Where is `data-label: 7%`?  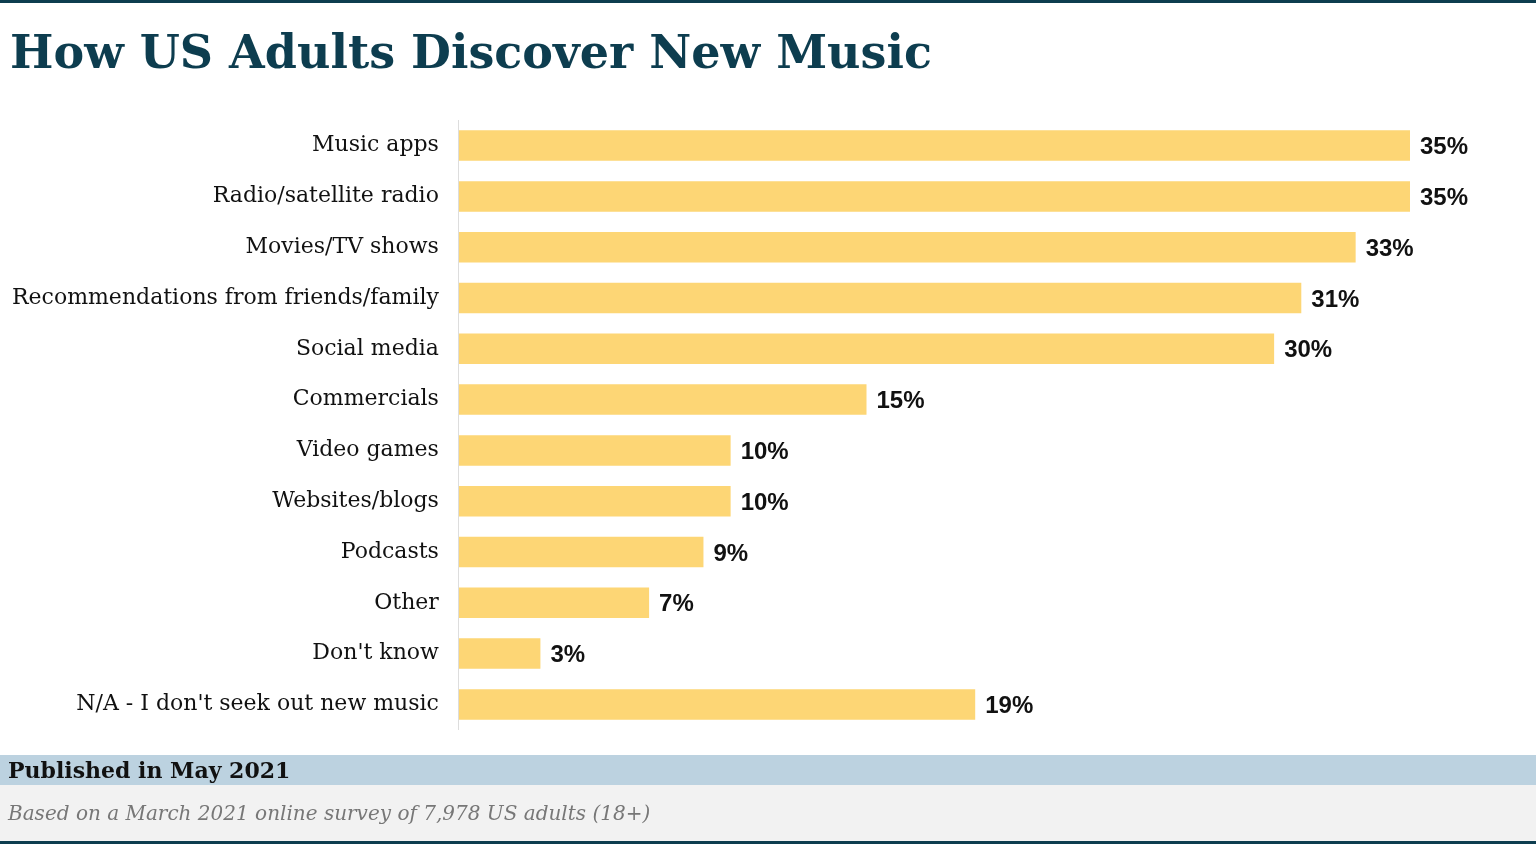 data-label: 7% is located at coordinates (676, 603).